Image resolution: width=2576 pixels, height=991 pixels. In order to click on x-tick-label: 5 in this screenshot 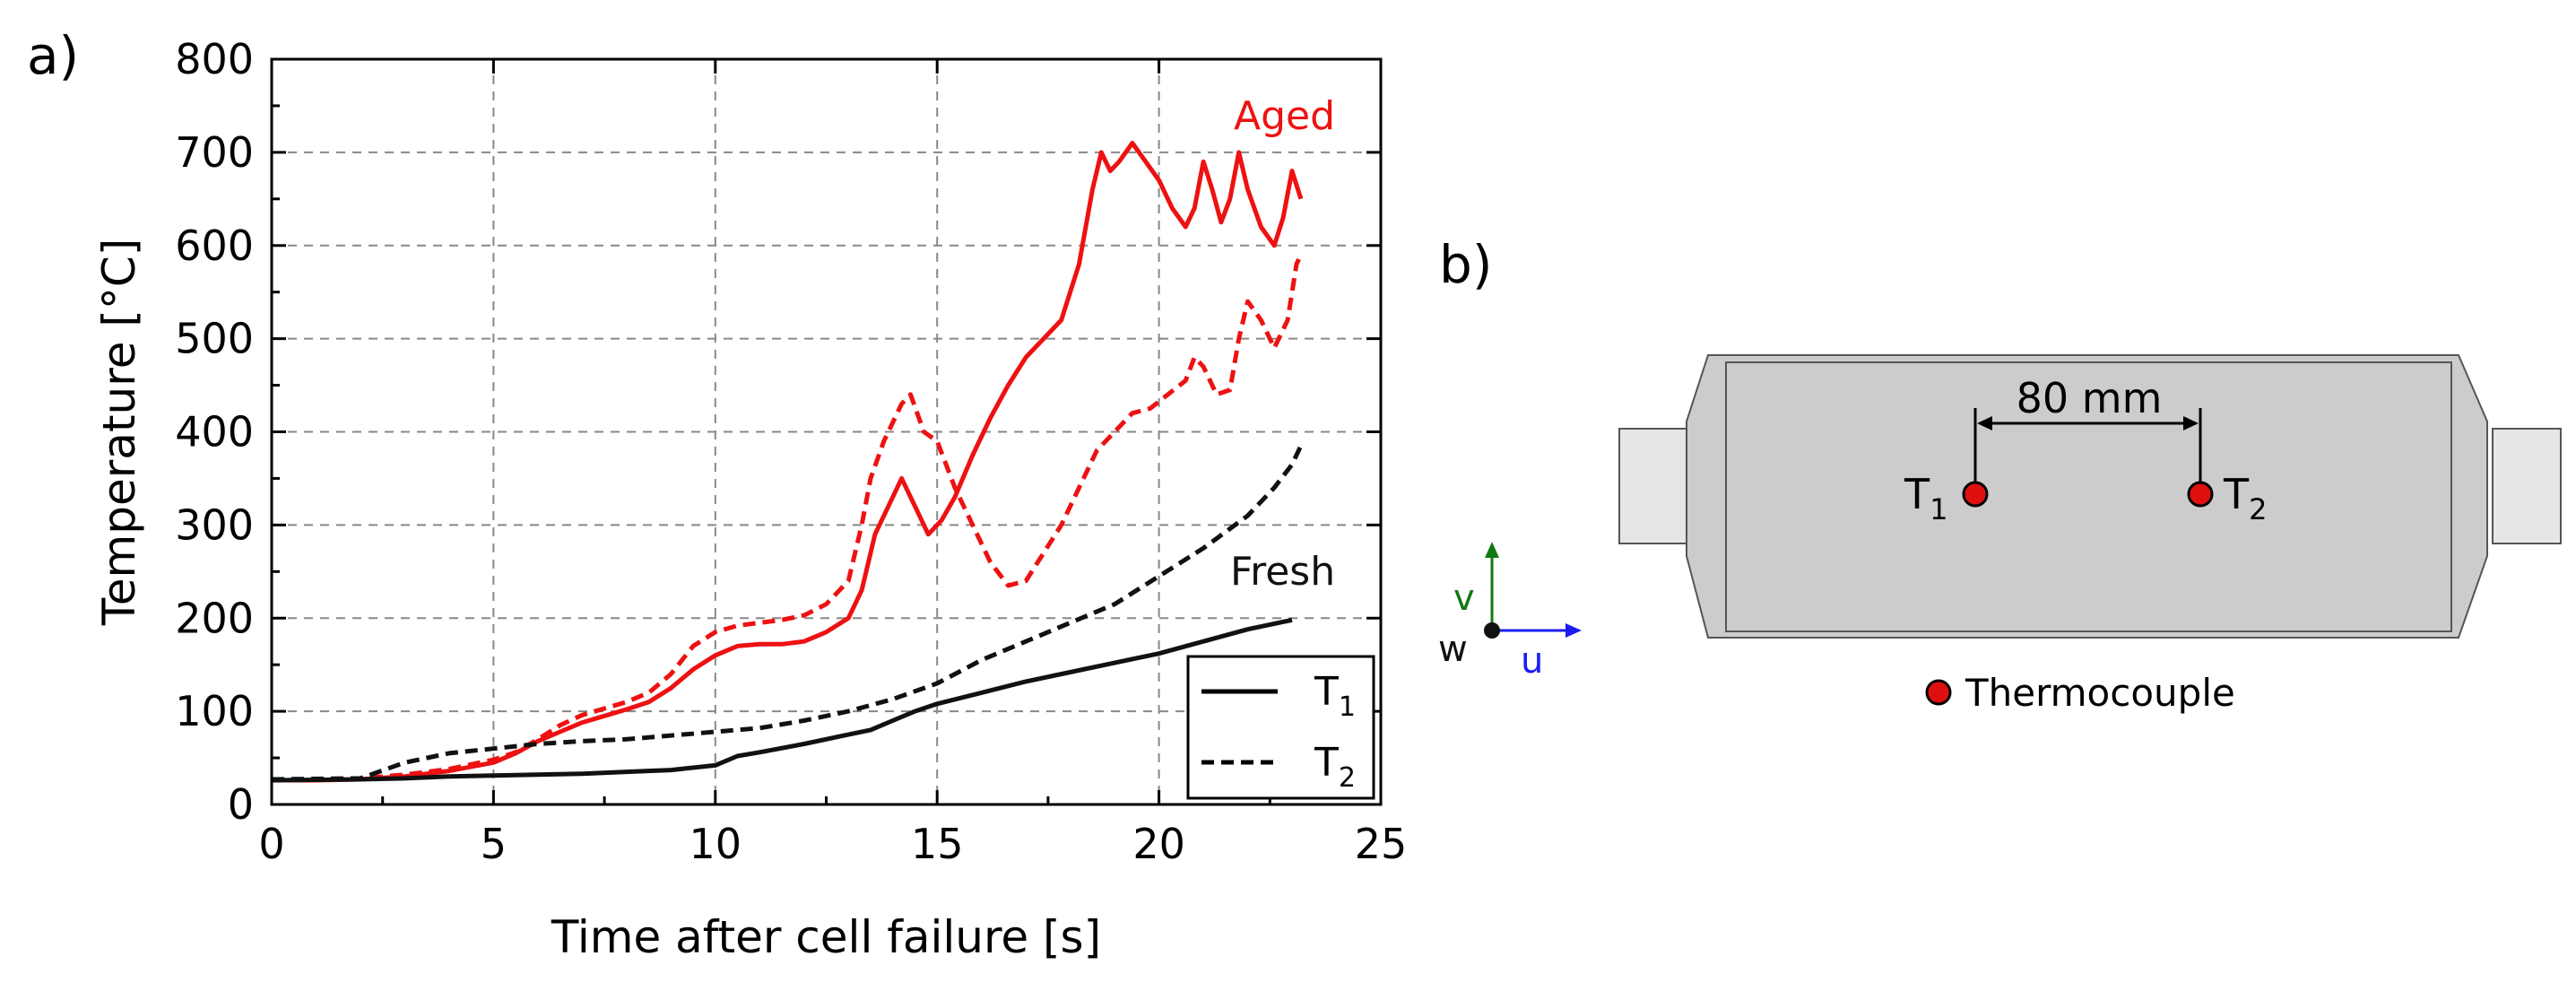, I will do `click(494, 844)`.